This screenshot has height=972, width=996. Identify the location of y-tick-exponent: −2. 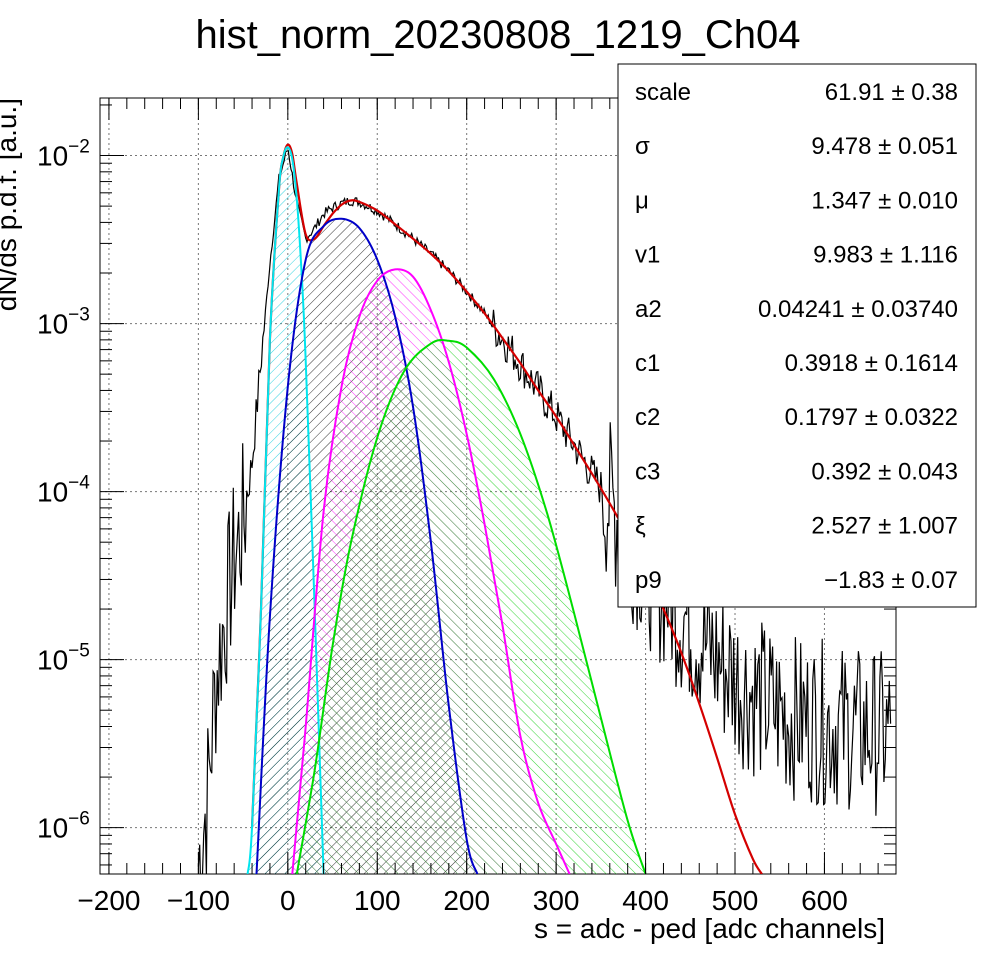
(79, 147).